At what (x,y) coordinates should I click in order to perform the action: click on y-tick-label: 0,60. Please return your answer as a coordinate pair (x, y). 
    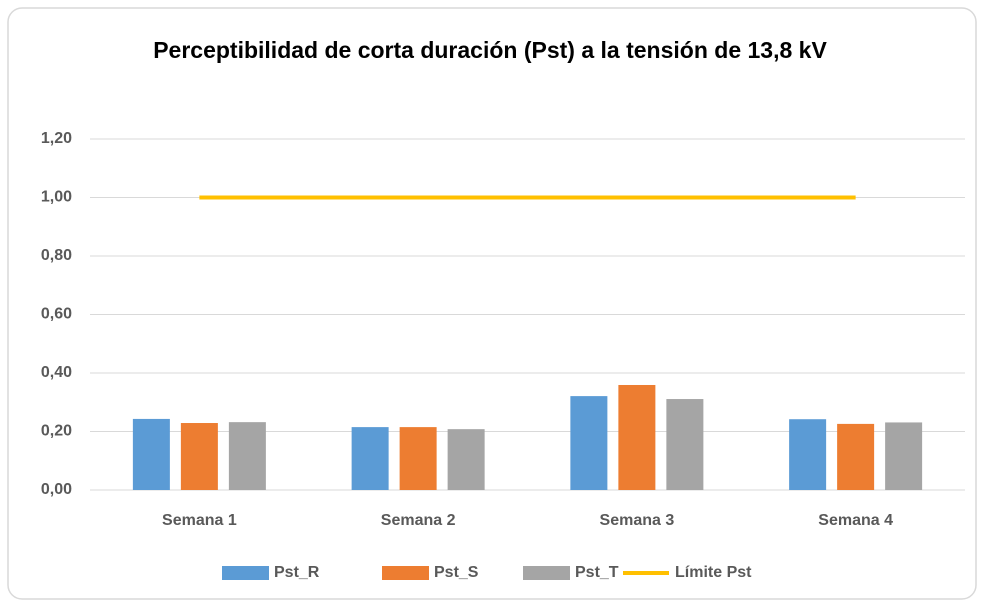
    Looking at the image, I should click on (56, 314).